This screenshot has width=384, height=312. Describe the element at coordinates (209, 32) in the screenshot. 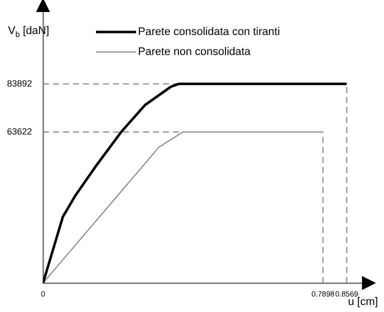

I see `legend-label: Parete consolidata con tiranti` at that location.